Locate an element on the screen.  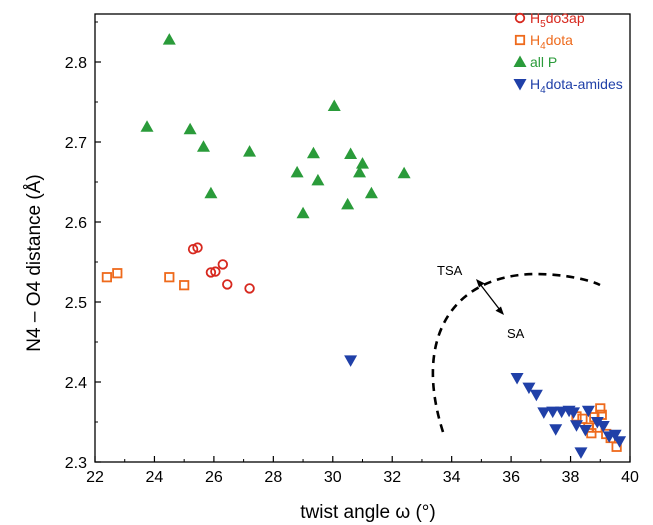
dashed-transition-curve is located at coordinates (516, 352).